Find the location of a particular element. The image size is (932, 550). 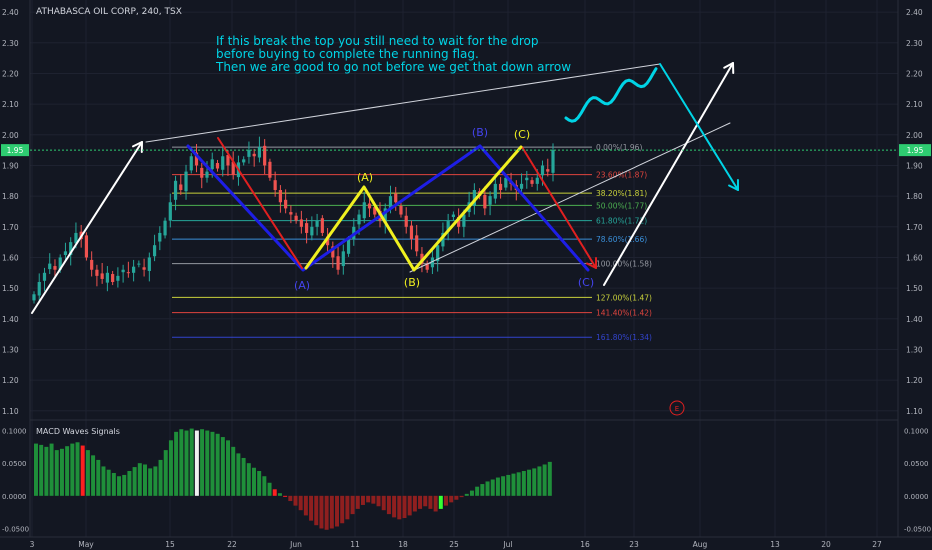

fib-level-label: 127.00%(1.47) is located at coordinates (624, 297).